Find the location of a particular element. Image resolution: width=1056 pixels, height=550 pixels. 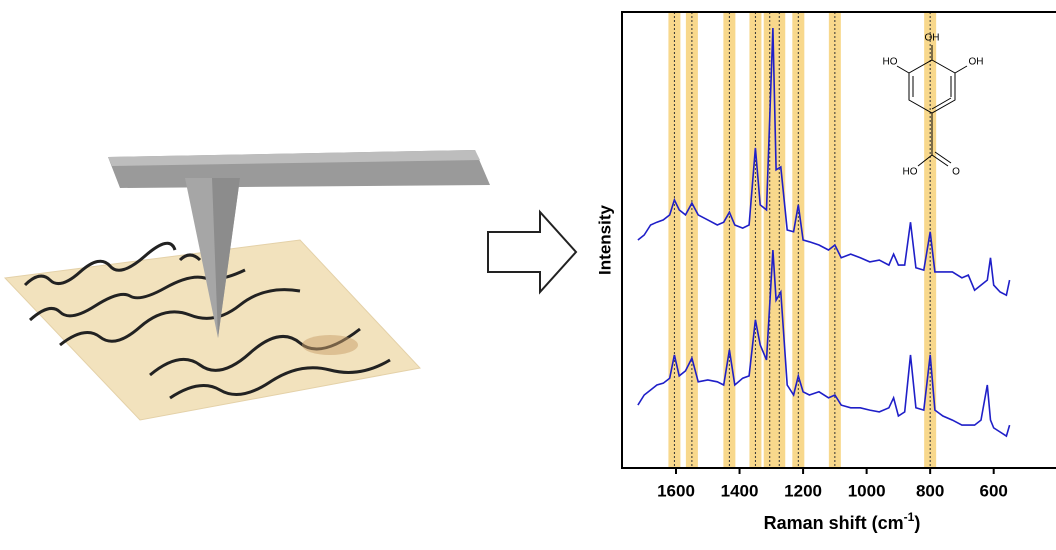

x-tick-label: 1000 is located at coordinates (867, 490).